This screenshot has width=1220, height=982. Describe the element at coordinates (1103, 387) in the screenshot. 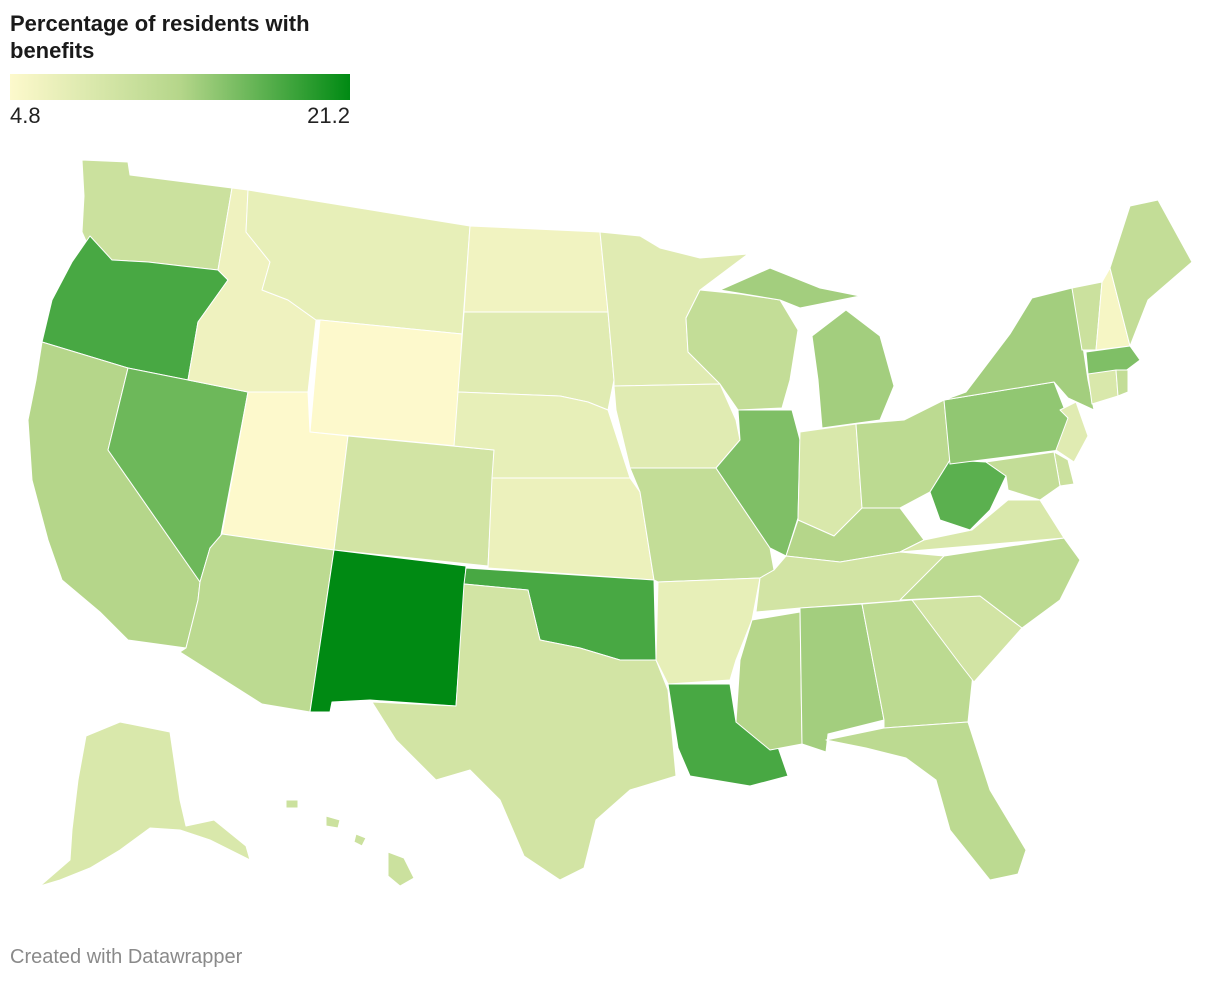

I see `state-connecticut` at that location.